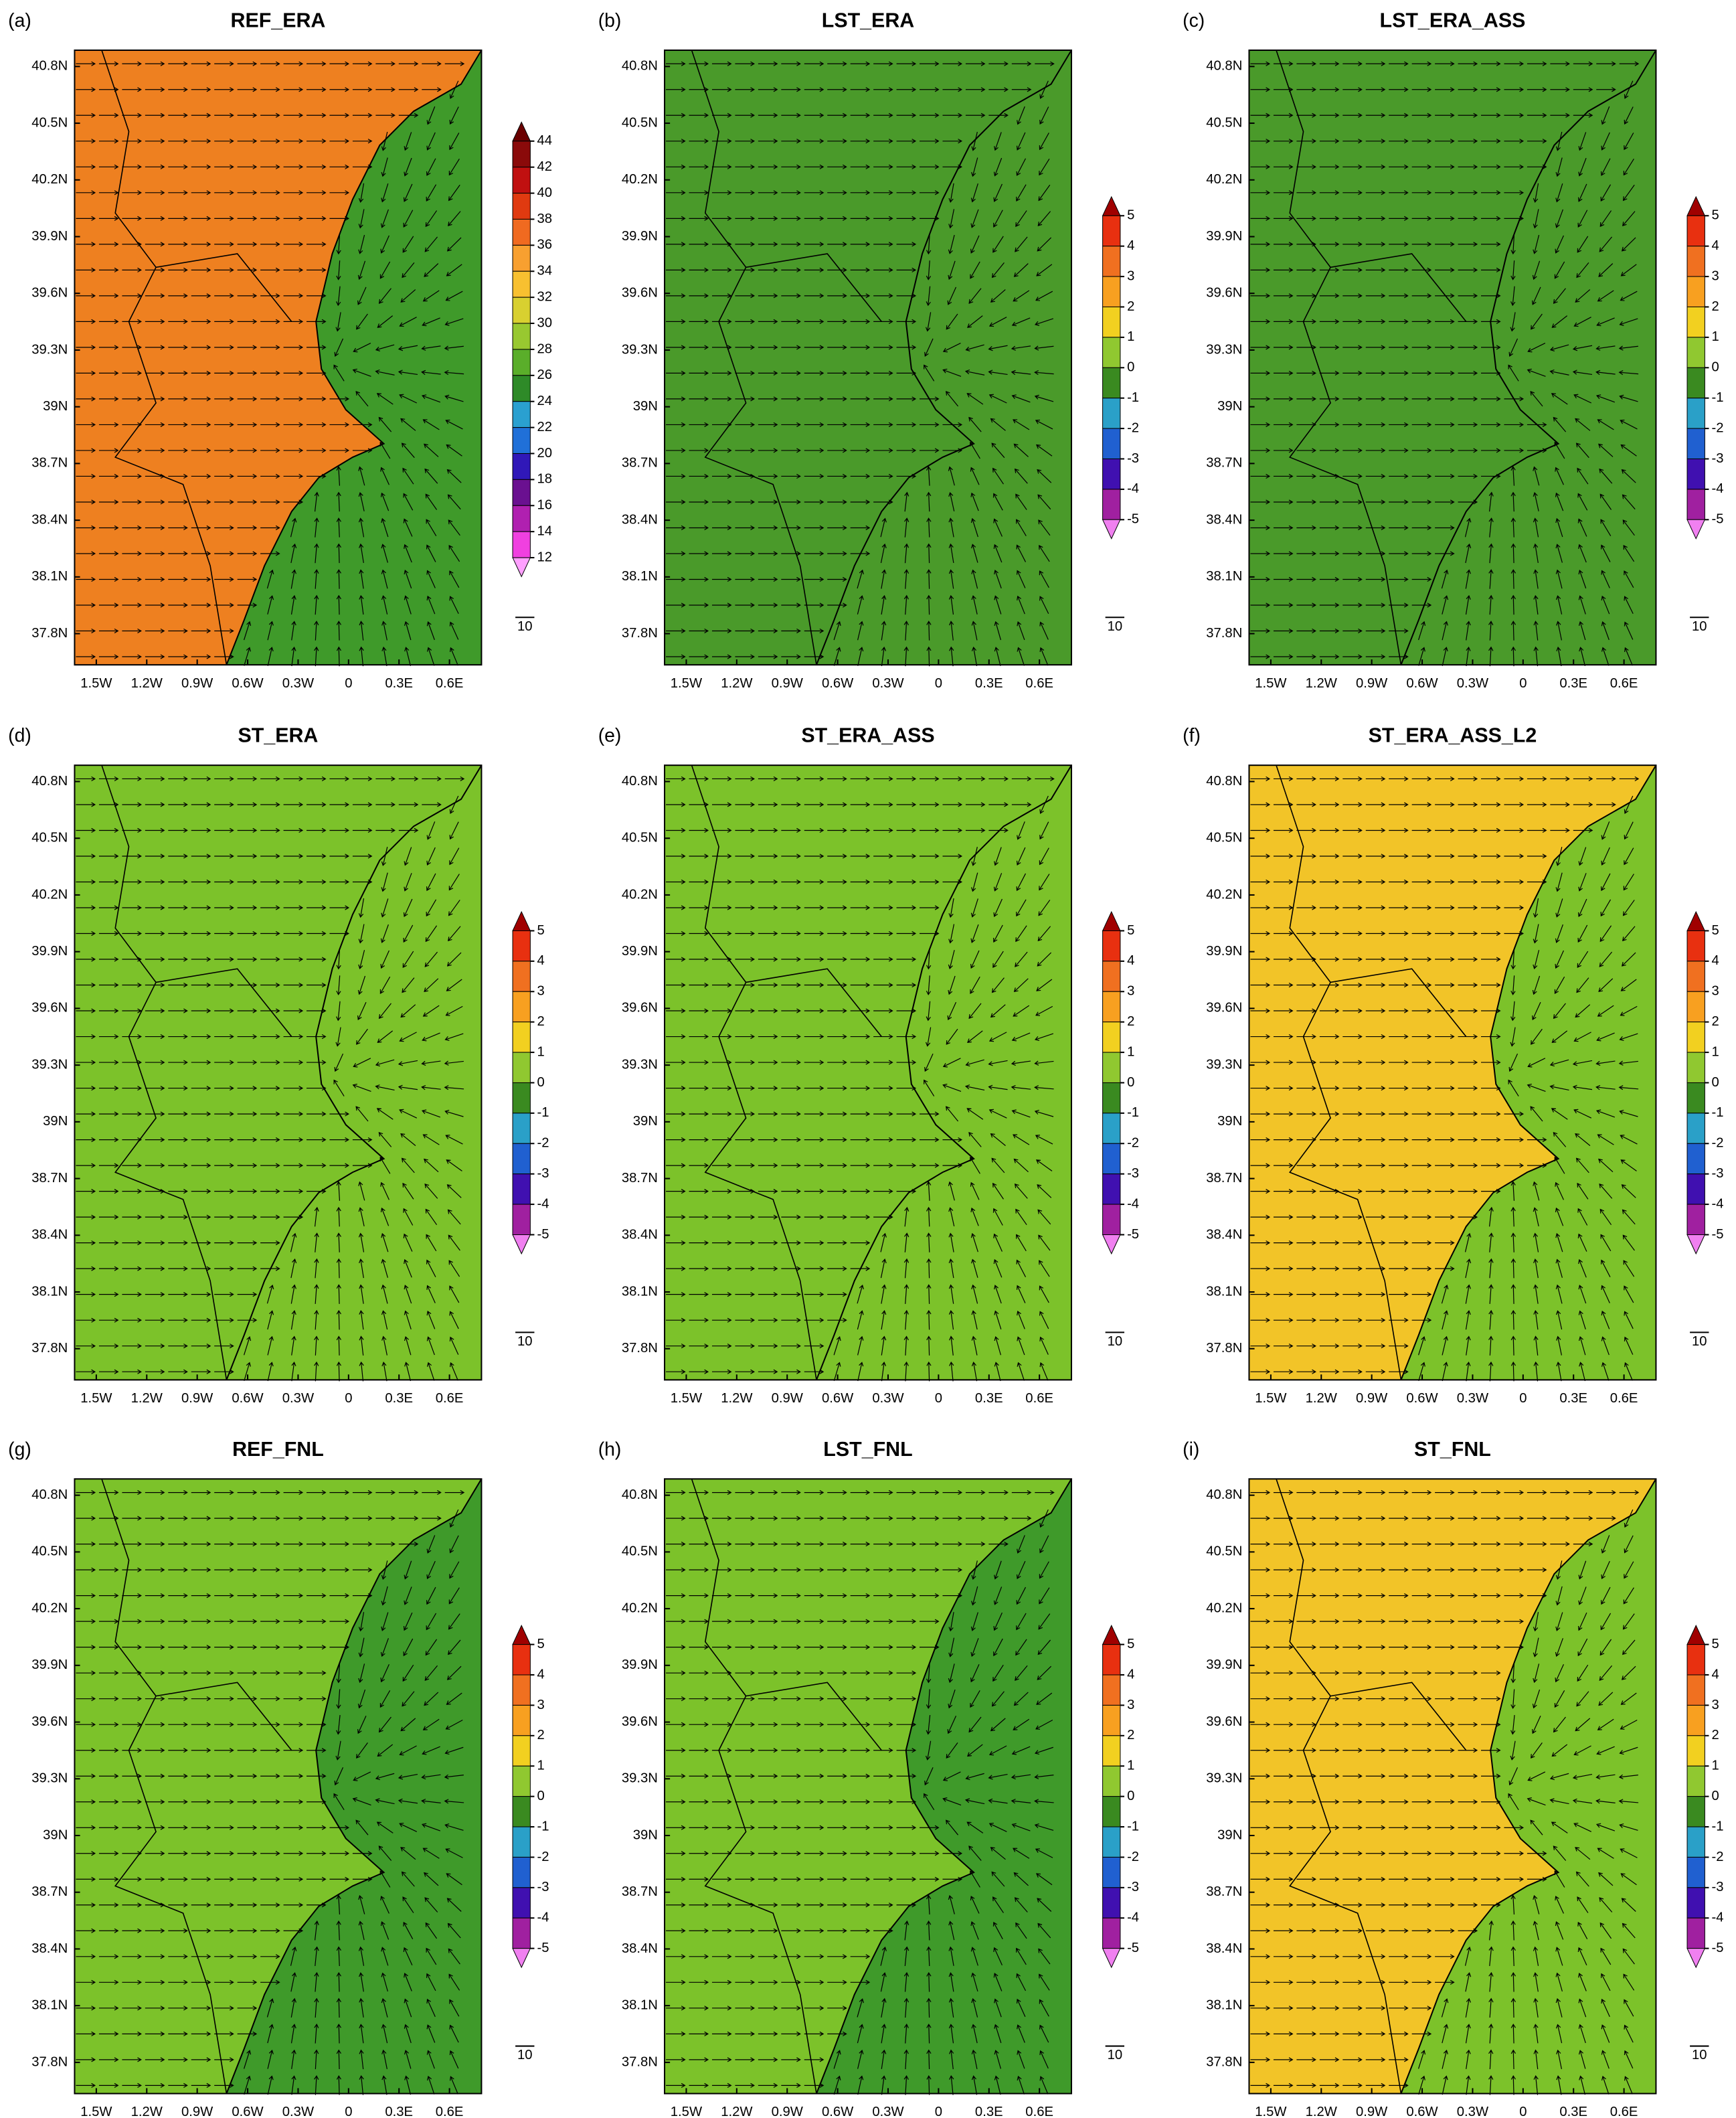  Describe the element at coordinates (545, 375) in the screenshot. I see `colorbar-label: 26` at that location.